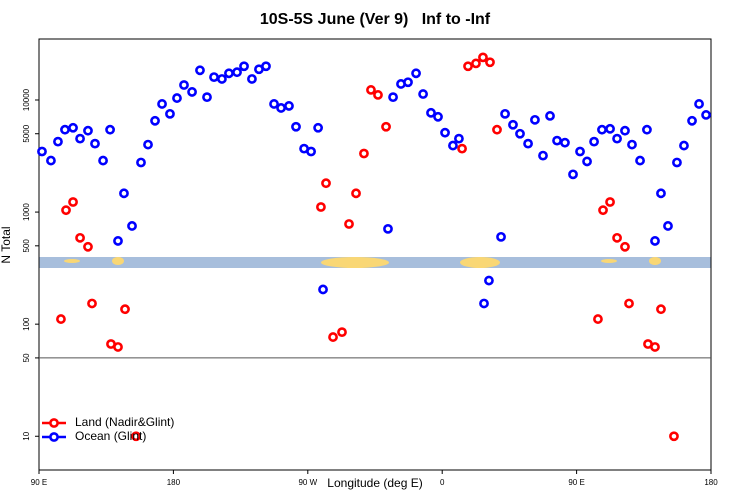  What do you see at coordinates (26, 357) in the screenshot?
I see `y-tick-label: 50` at bounding box center [26, 357].